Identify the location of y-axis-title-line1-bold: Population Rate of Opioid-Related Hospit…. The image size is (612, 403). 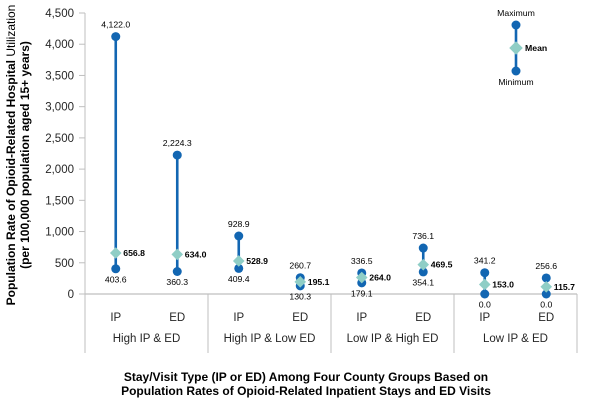
(11, 183).